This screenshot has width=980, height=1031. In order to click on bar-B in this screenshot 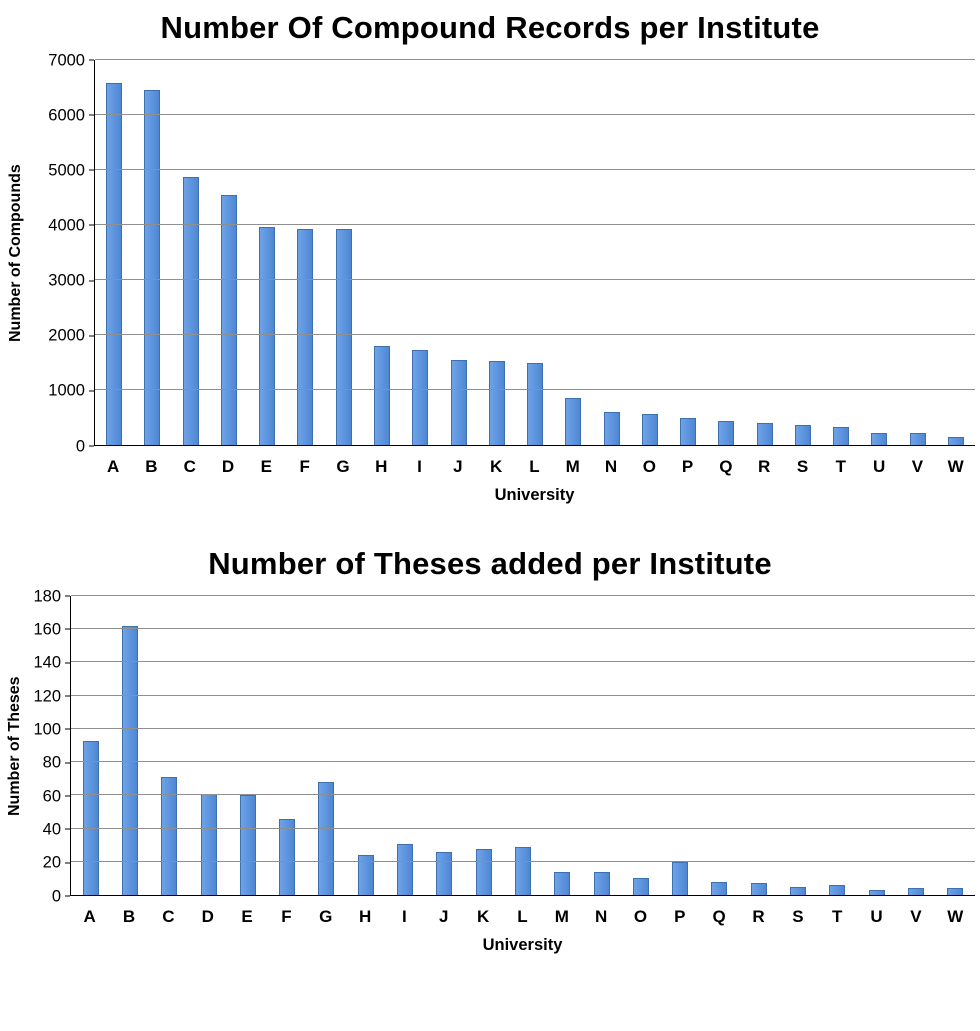, I will do `click(152, 267)`.